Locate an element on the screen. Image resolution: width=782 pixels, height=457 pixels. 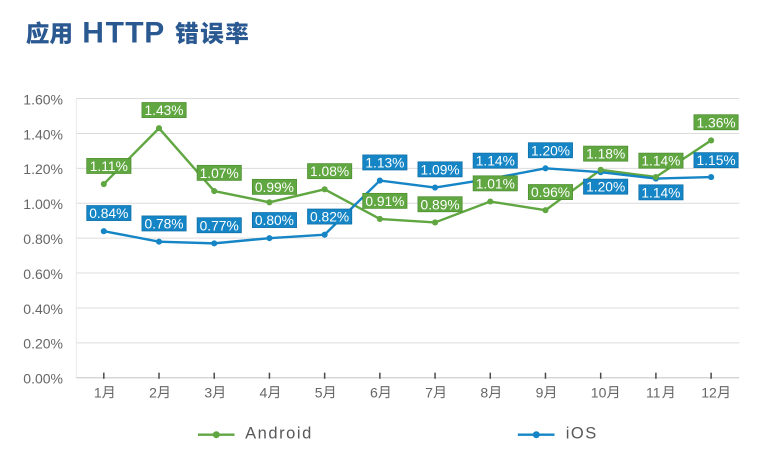
svg-text: 0.82% is located at coordinates (329, 217).